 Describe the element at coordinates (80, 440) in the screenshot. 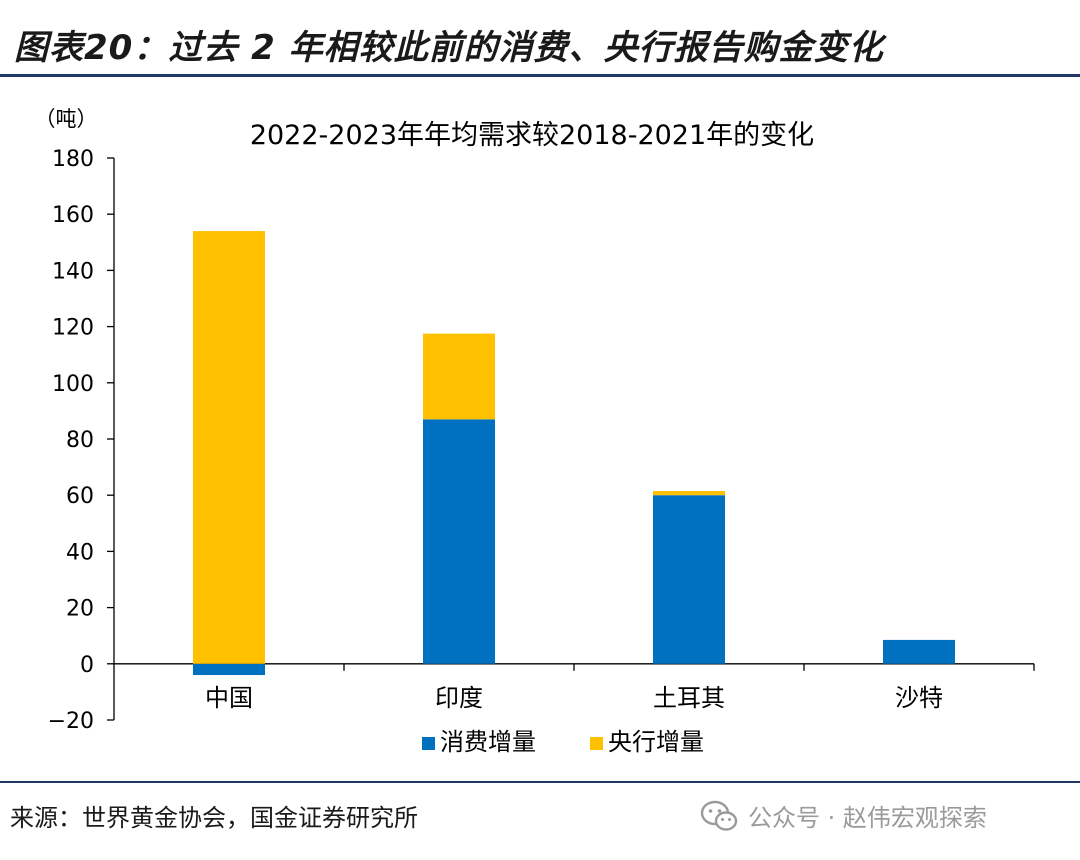

I see `y-tick-label: 80` at that location.